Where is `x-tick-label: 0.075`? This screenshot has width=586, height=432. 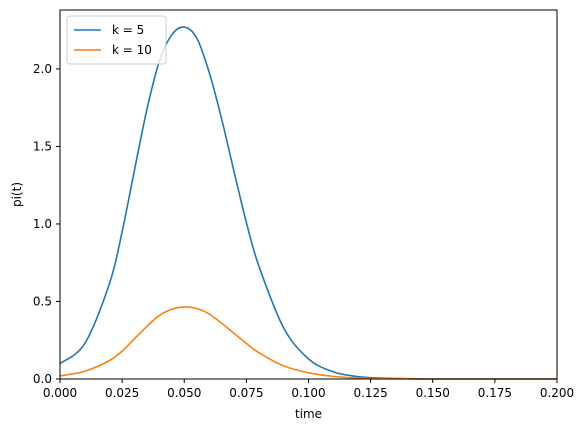
x-tick-label: 0.075 is located at coordinates (246, 393).